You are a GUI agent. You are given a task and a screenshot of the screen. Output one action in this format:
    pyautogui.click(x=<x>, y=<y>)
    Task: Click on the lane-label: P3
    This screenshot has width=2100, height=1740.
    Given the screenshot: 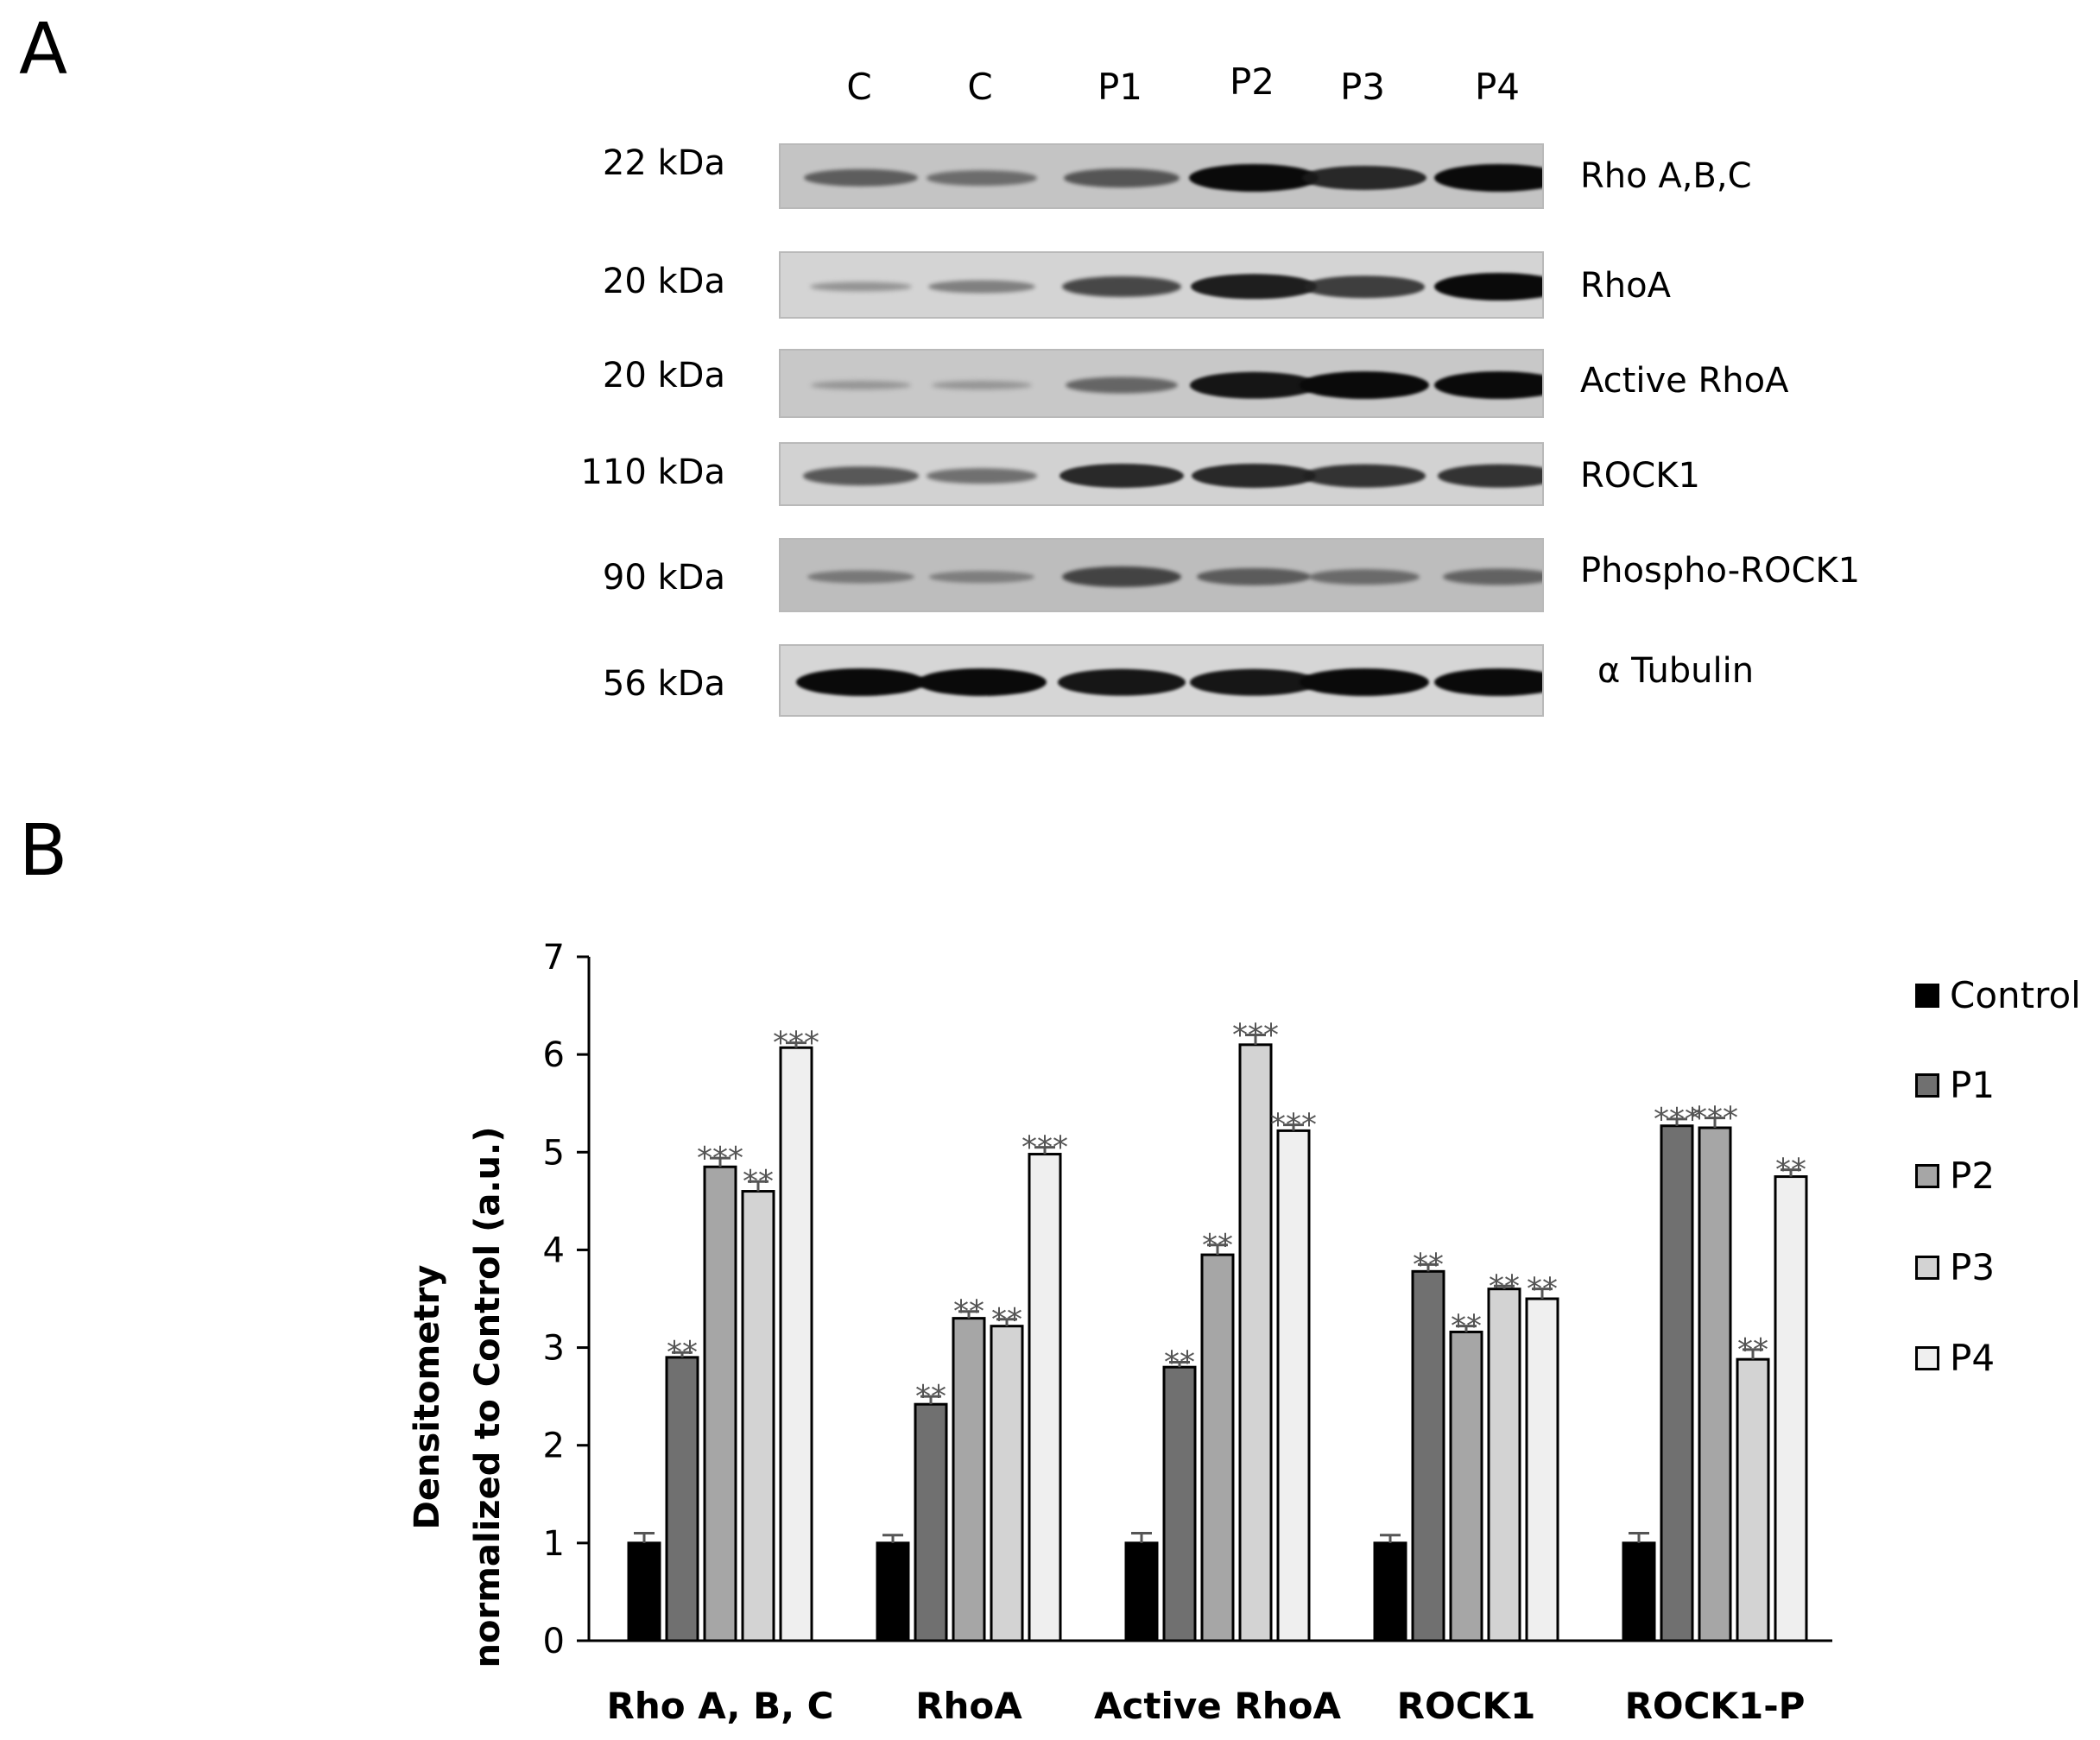 What is the action you would take?
    pyautogui.click(x=1362, y=87)
    